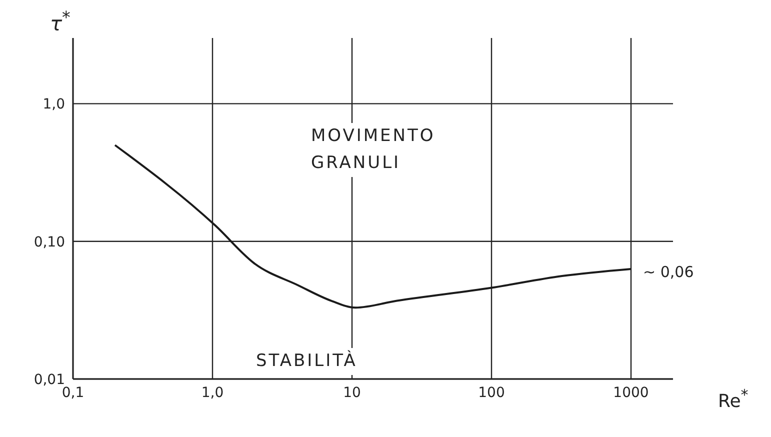  What do you see at coordinates (60, 22) in the screenshot?
I see `y-axis-title: τ$^{*}$` at bounding box center [60, 22].